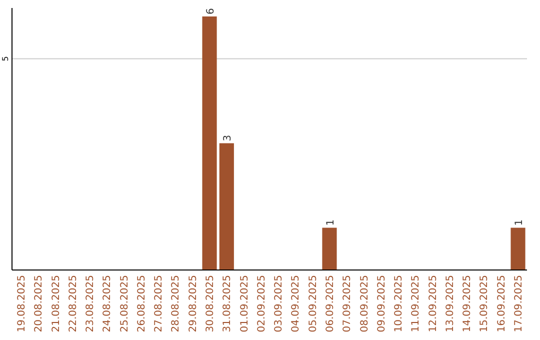 The height and width of the screenshot is (340, 540). I want to click on x-tick-label: 22.08.2025, so click(73, 303).